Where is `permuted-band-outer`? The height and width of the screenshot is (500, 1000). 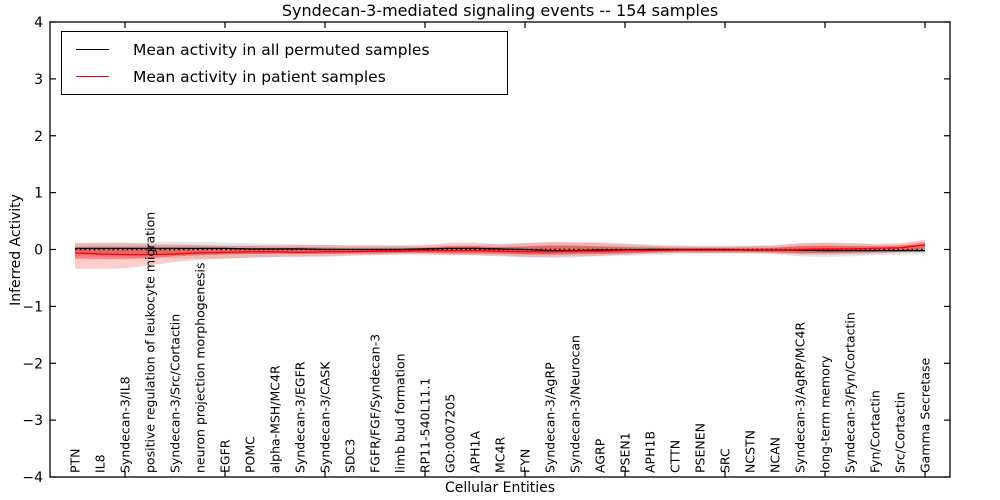
permuted-band-outer is located at coordinates (500, 250).